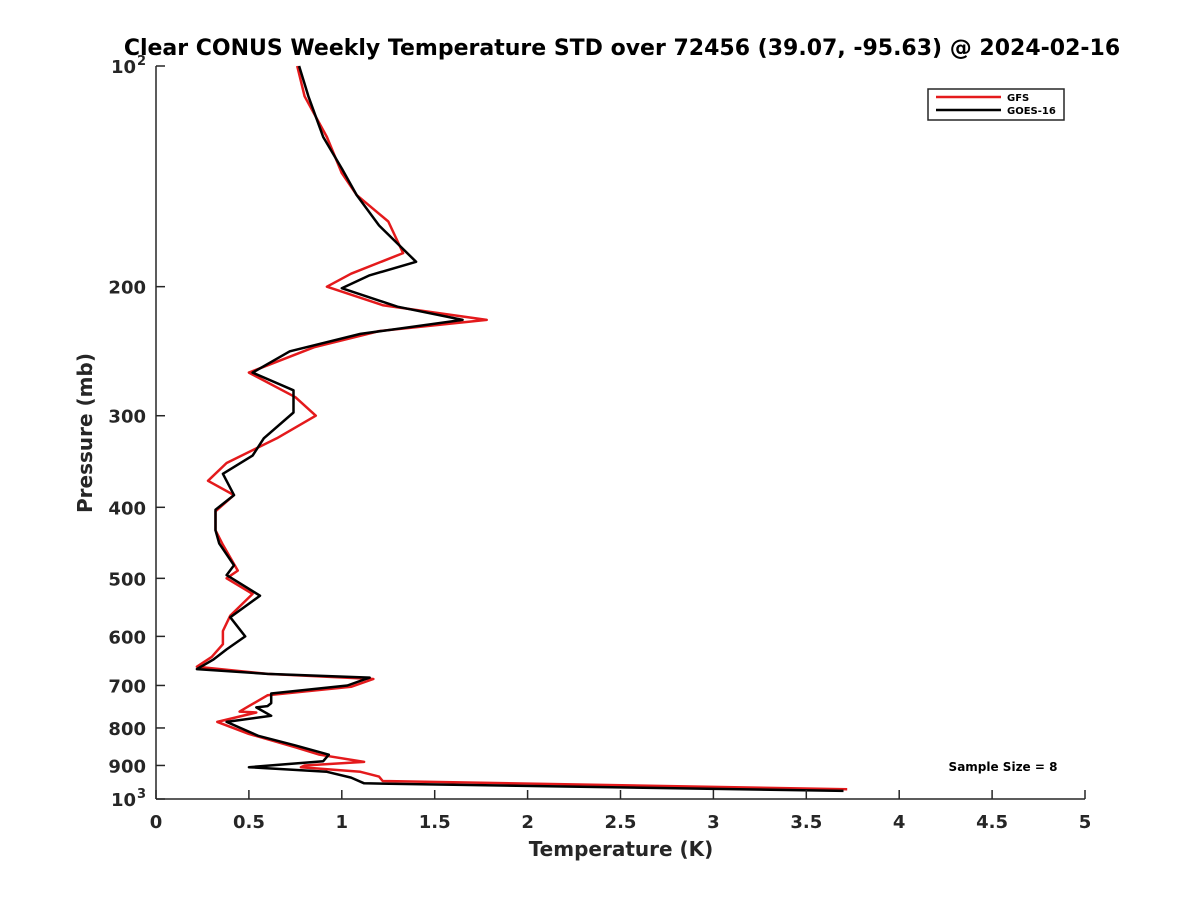  I want to click on legend: GFS GOES-16, so click(996, 104).